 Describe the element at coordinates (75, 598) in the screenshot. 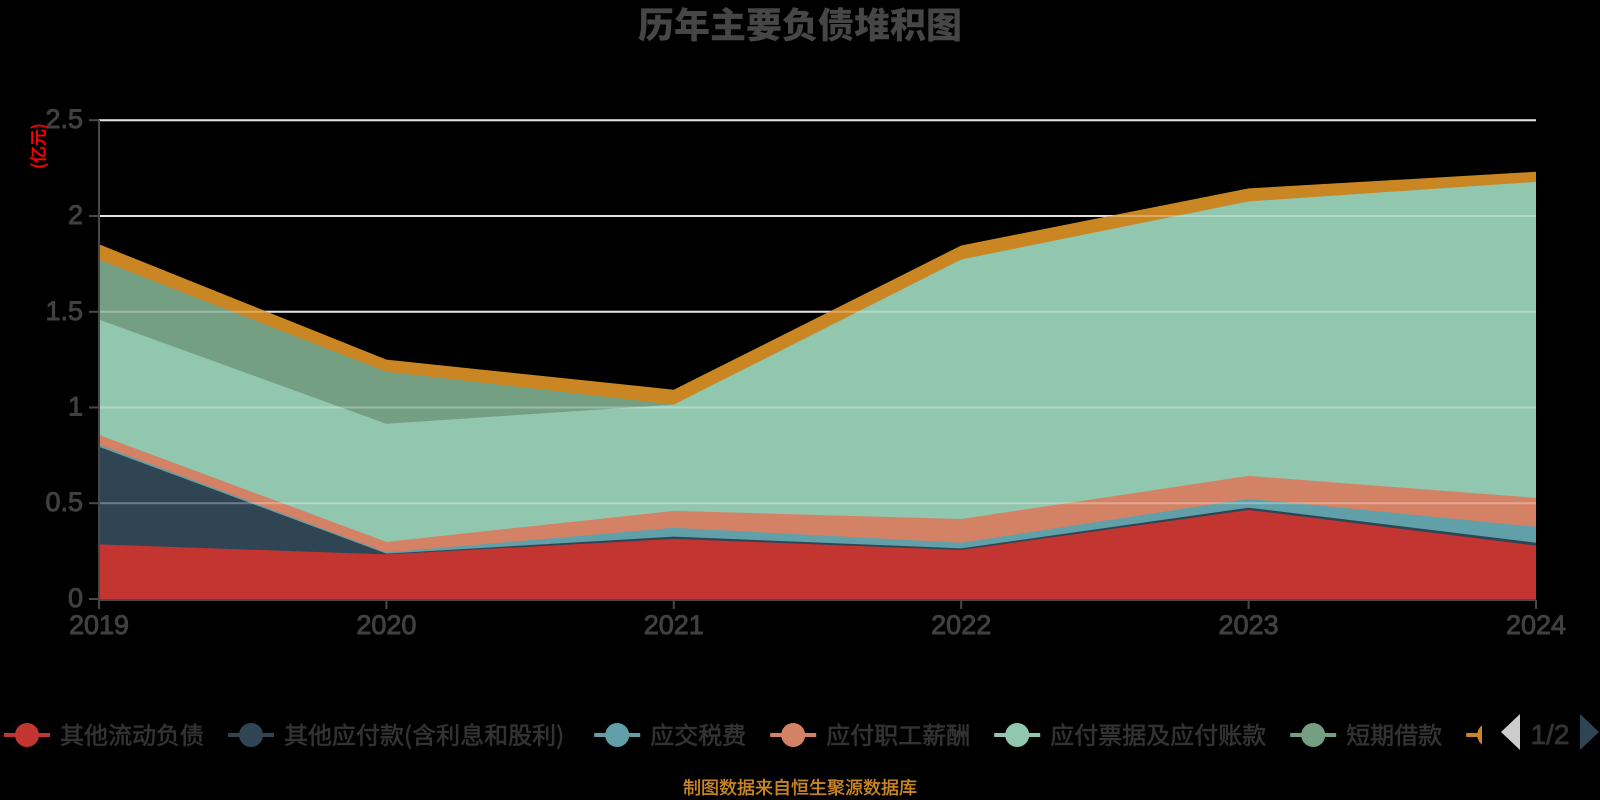

I see `svg-text: 0` at that location.